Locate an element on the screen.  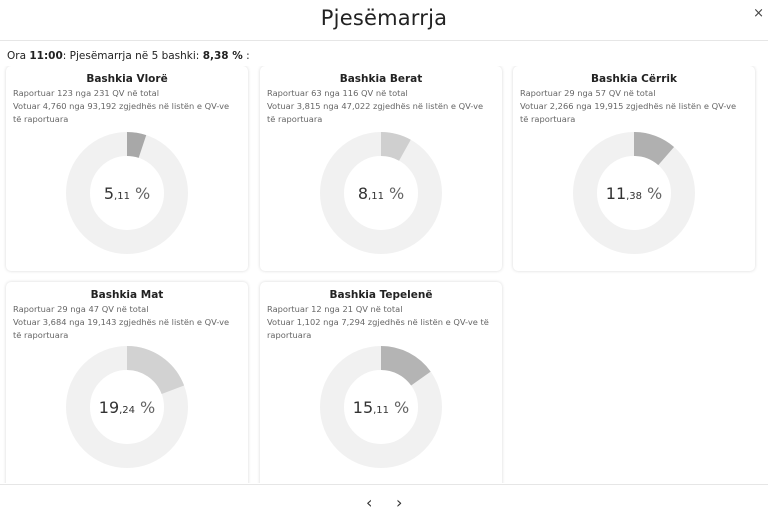
card-title: Bashkia Tepelenë is located at coordinates (381, 295).